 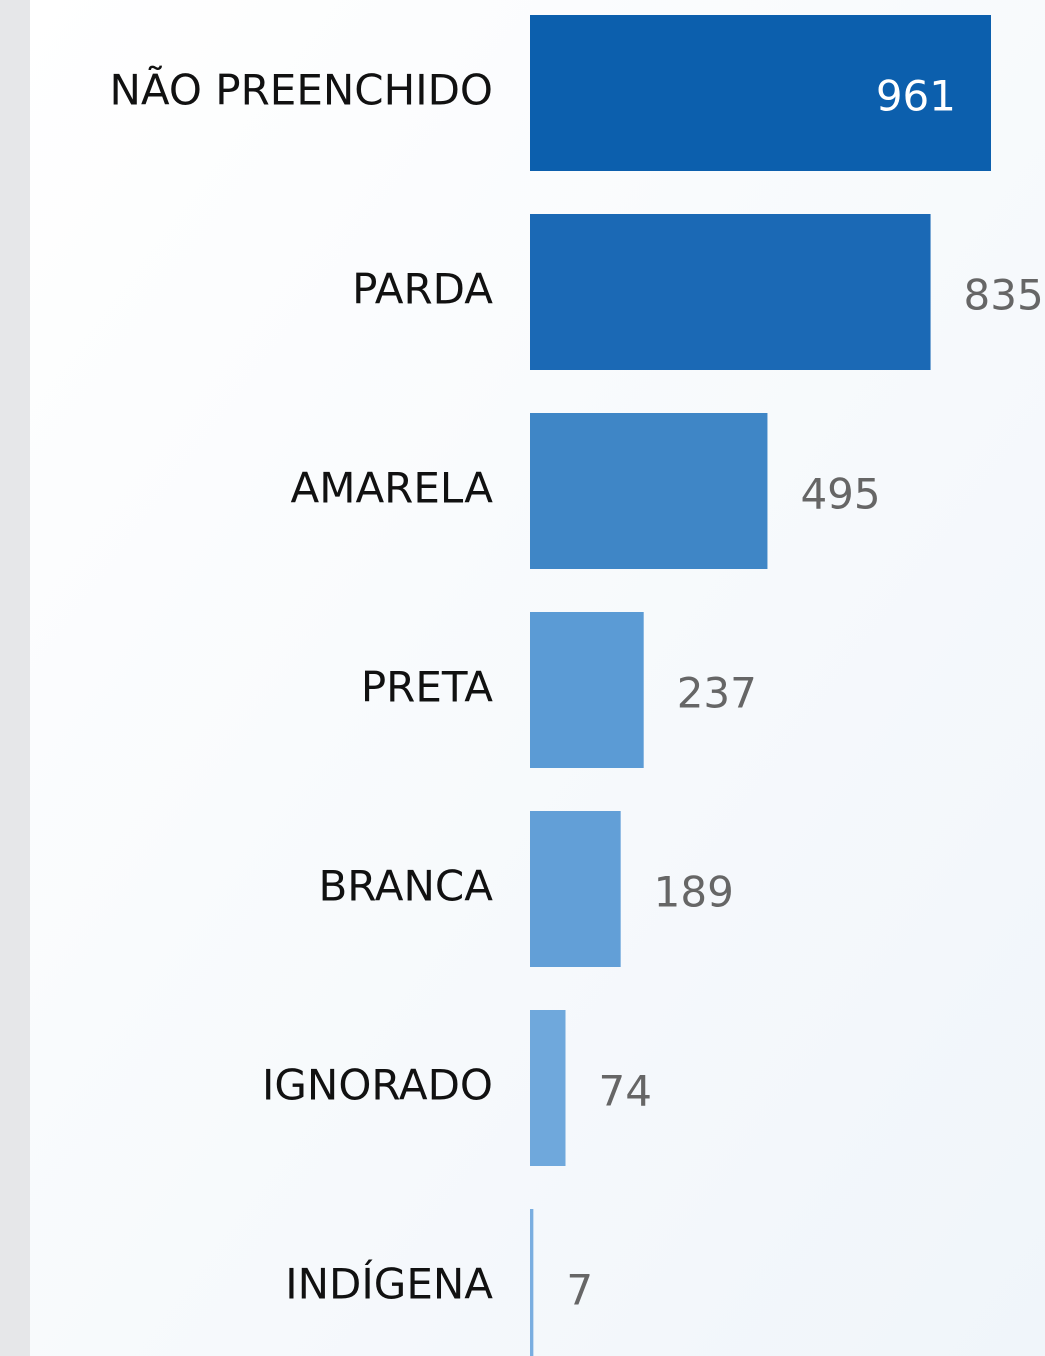 What do you see at coordinates (1004, 295) in the screenshot?
I see `value-label: 835` at bounding box center [1004, 295].